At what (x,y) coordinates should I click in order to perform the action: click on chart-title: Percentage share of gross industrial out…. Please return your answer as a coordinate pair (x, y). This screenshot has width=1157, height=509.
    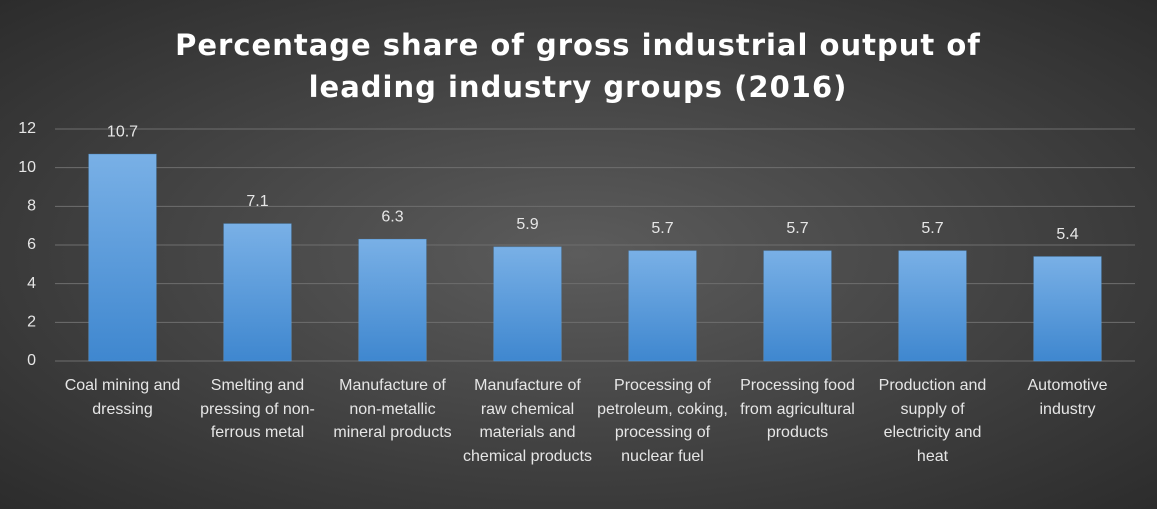
    Looking at the image, I should click on (578, 66).